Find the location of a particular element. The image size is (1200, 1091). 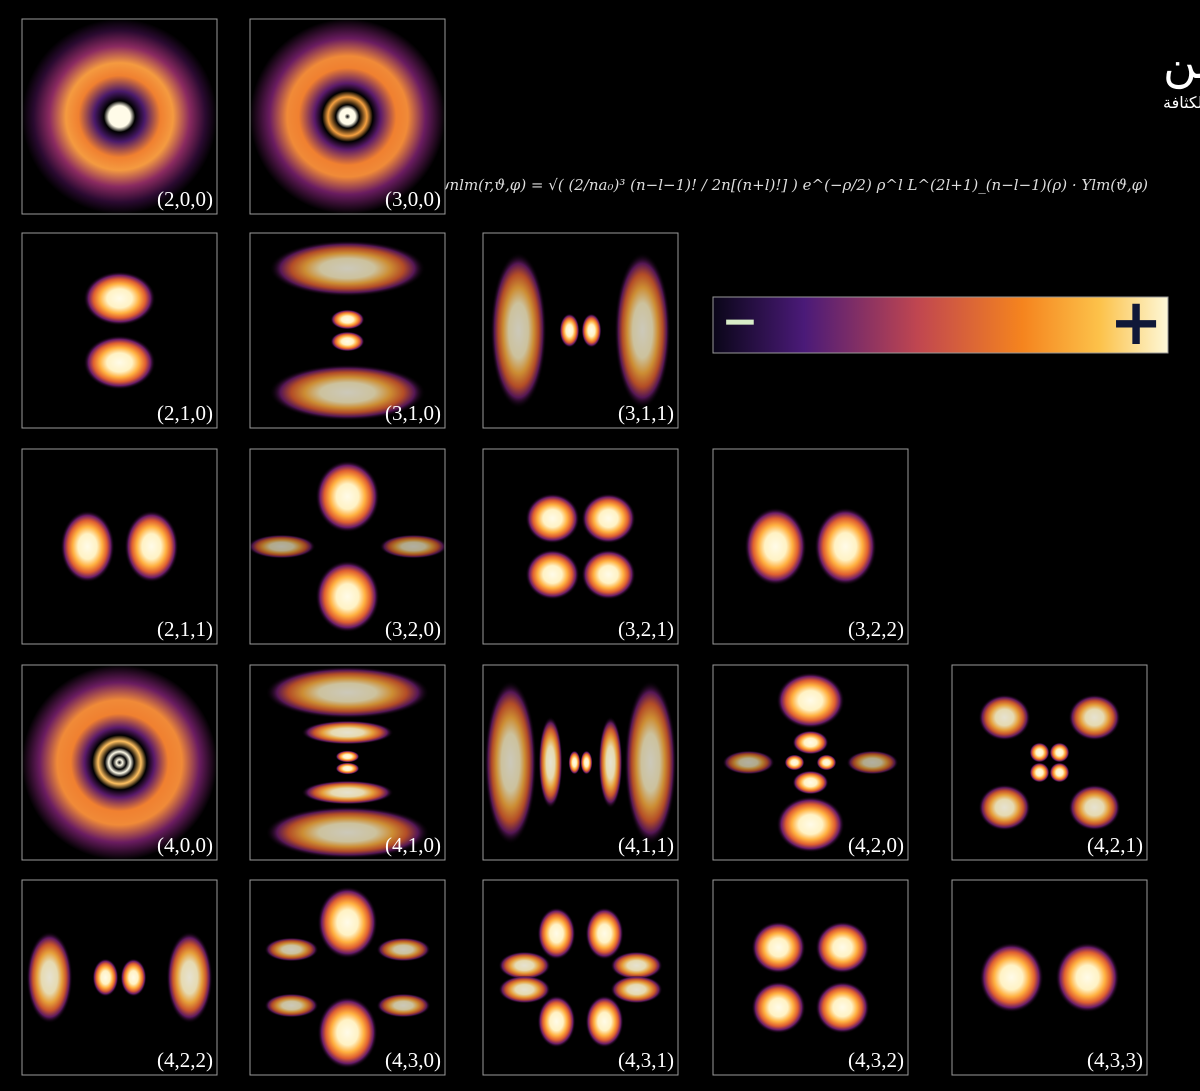

orbital-panel: (4,3,0) is located at coordinates (347, 977).